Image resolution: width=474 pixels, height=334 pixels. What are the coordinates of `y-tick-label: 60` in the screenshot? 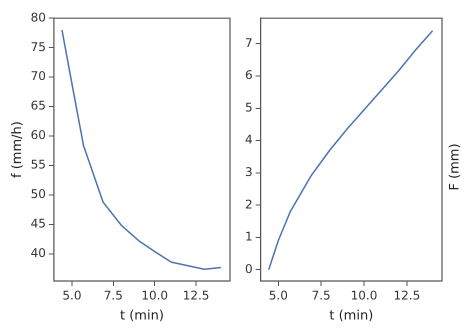 It's located at (38, 135).